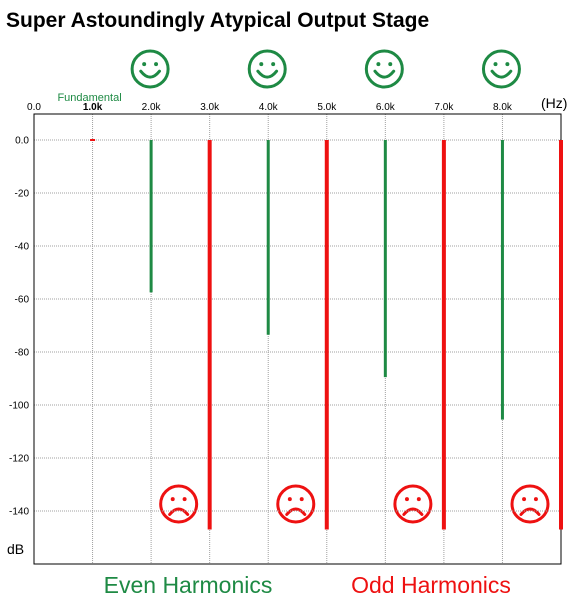  Describe the element at coordinates (19, 327) in the screenshot. I see `y-axis-ticks: 0.0 -20 -40 -60 -80 -100 -120 -140` at that location.